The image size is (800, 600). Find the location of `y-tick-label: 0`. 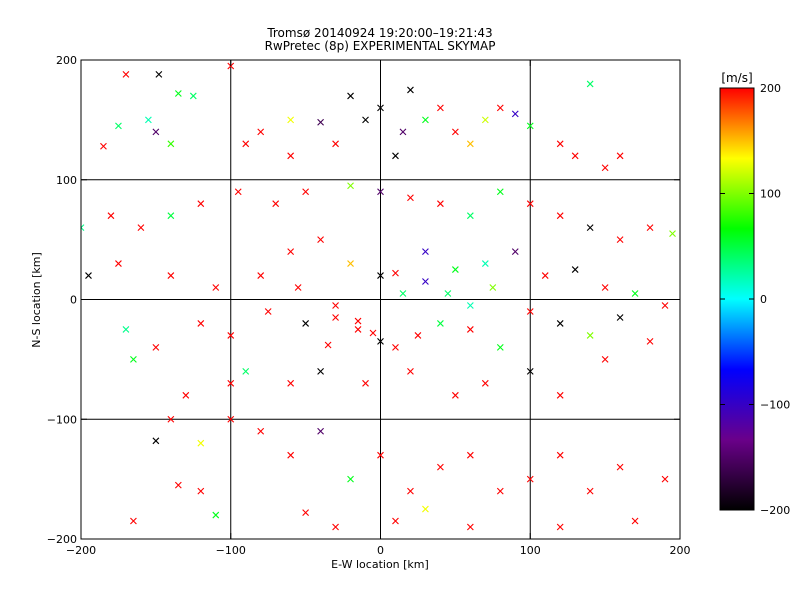

y-tick-label: 0 is located at coordinates (73, 300).